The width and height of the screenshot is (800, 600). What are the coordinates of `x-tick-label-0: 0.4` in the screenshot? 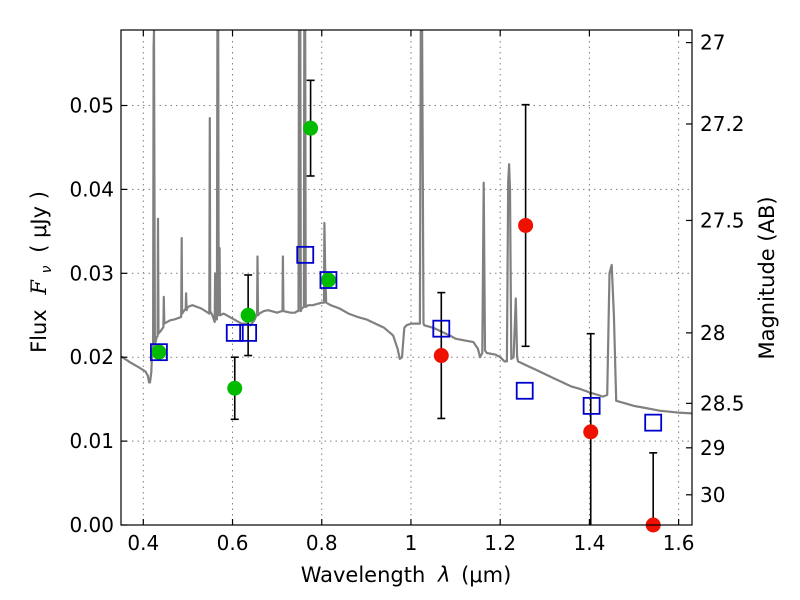 It's located at (143, 543).